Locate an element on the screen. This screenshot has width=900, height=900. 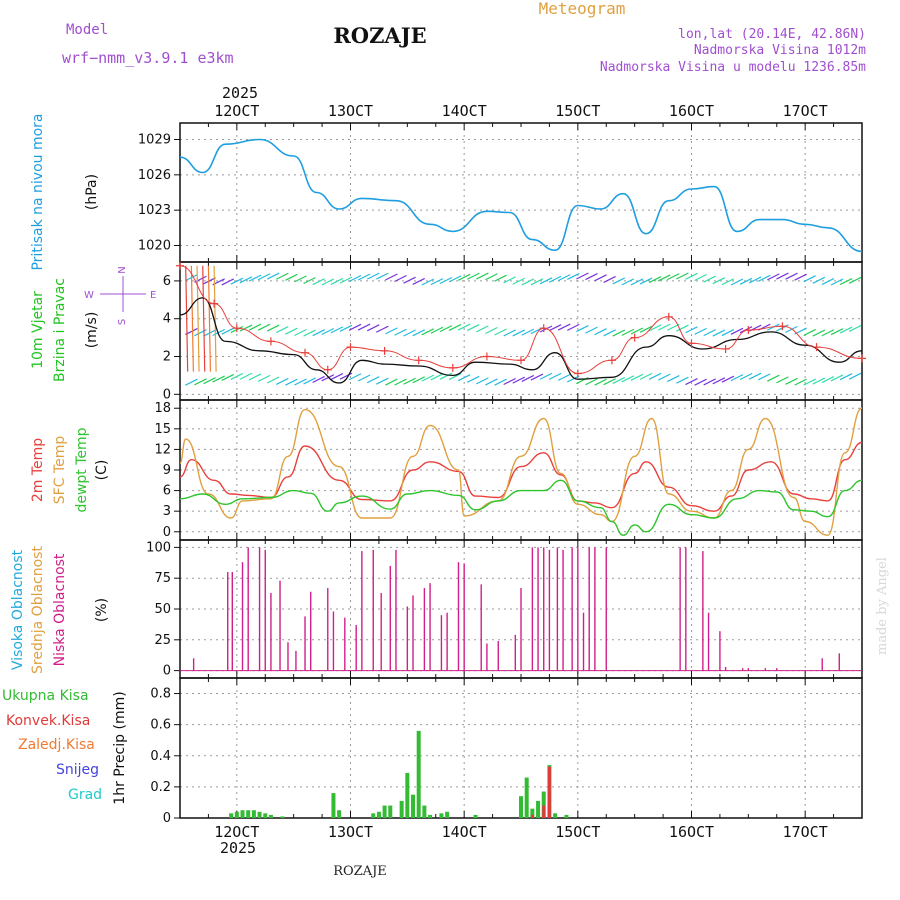
model-altitude-text: Nadmorska Visina u modelu 1236.85m is located at coordinates (733, 67).